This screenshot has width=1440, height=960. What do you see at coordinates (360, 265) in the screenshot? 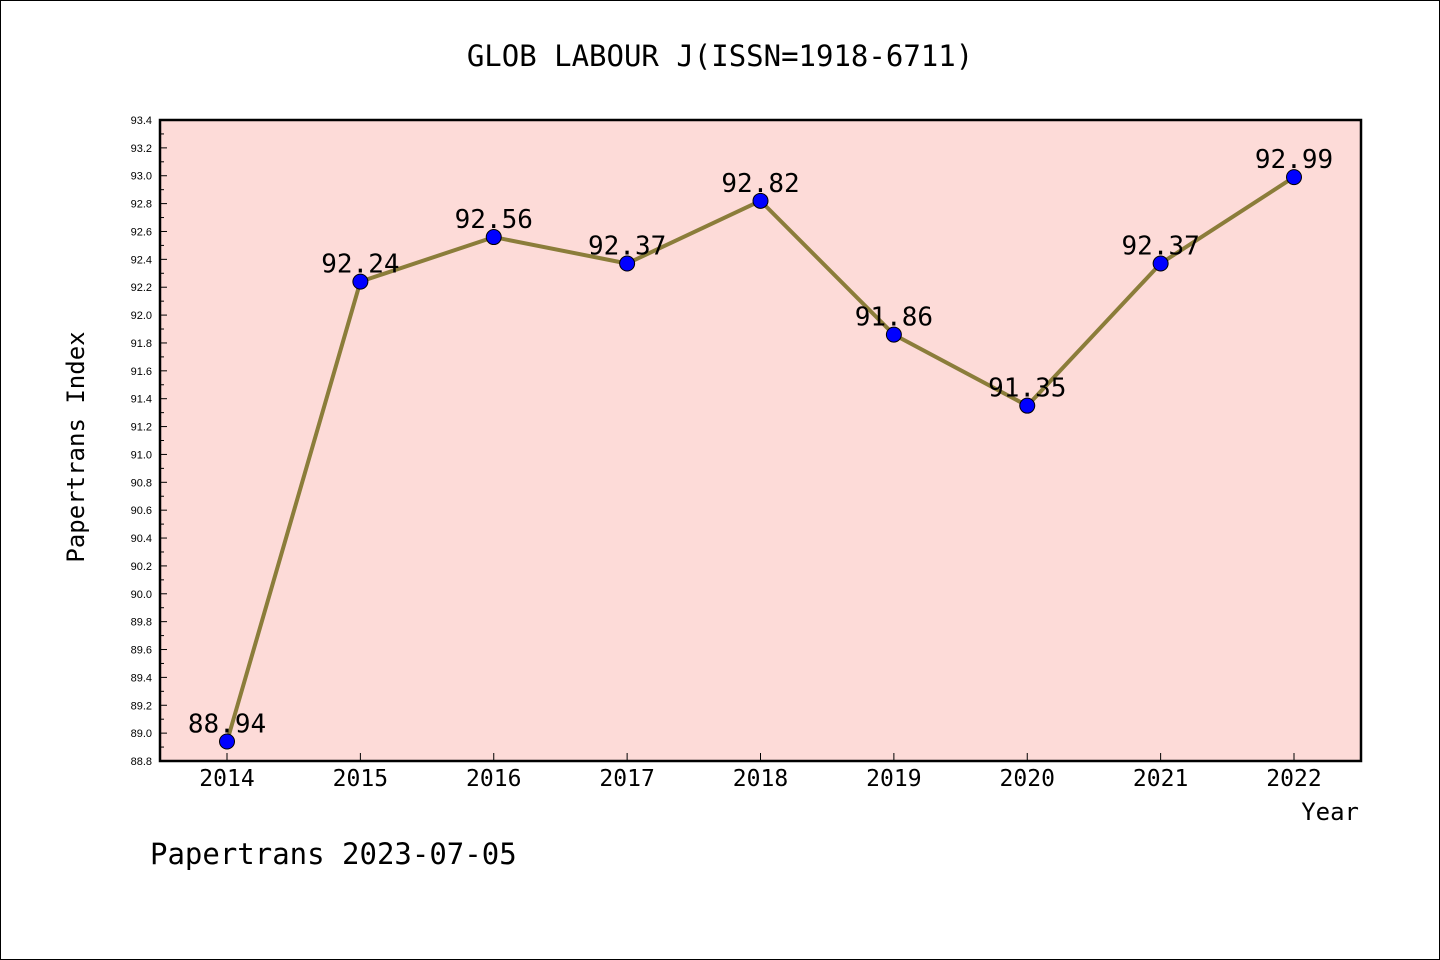
I see `data-label: 92.24` at bounding box center [360, 265].